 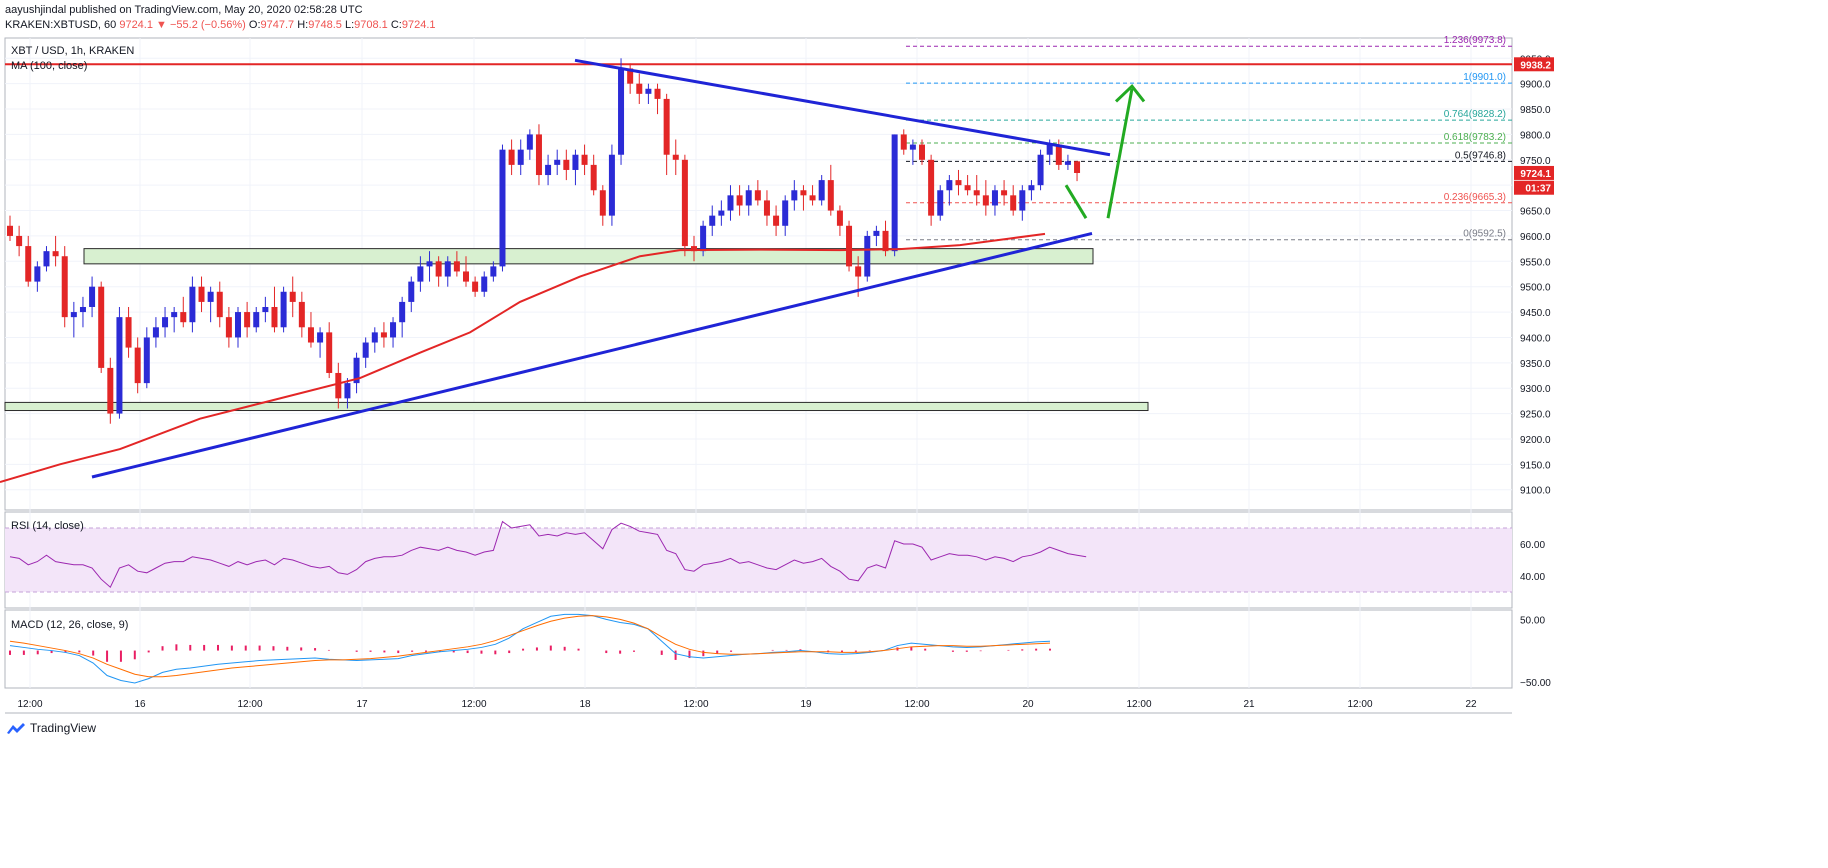 What do you see at coordinates (1130, 93) in the screenshot?
I see `up-arrow-head` at bounding box center [1130, 93].